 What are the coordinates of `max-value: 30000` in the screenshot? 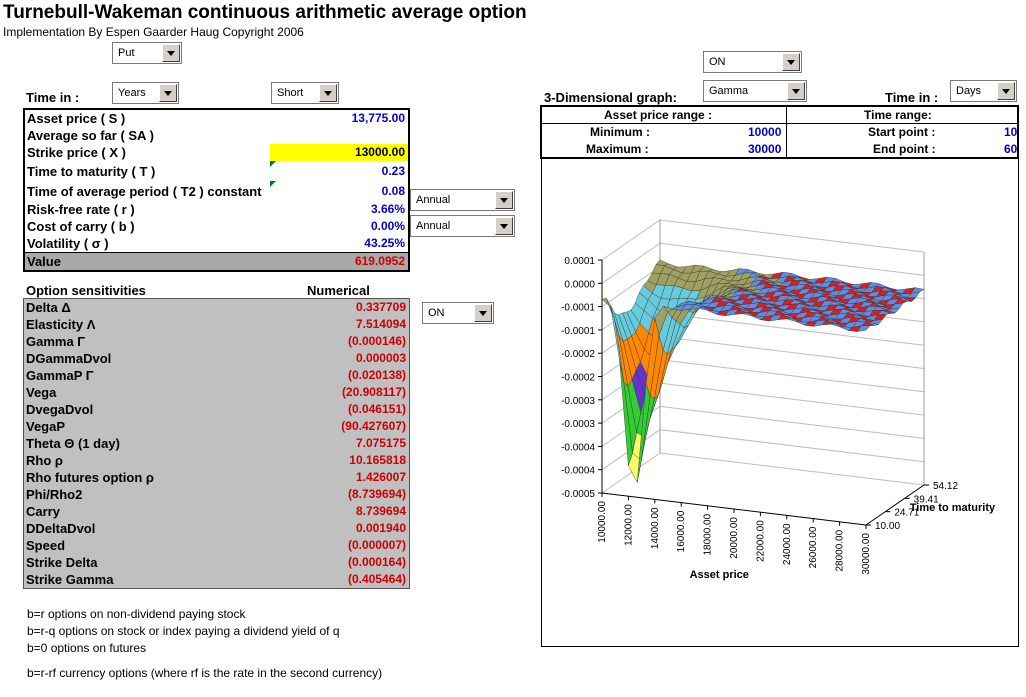 It's located at (765, 149).